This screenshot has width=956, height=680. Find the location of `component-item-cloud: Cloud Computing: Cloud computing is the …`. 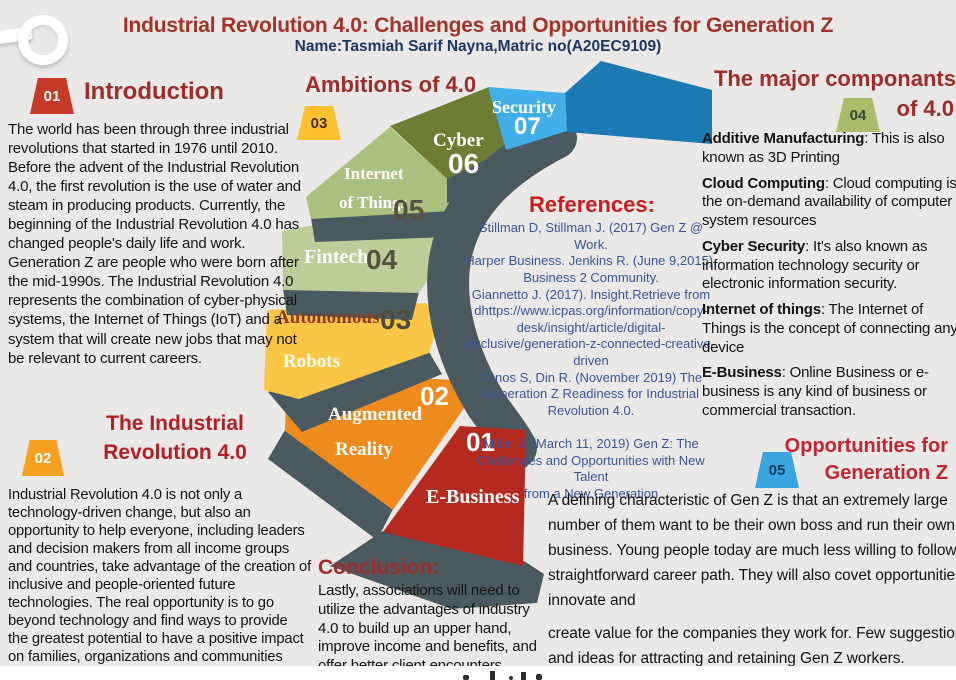

component-item-cloud: Cloud Computing: Cloud computing is the … is located at coordinates (829, 203).